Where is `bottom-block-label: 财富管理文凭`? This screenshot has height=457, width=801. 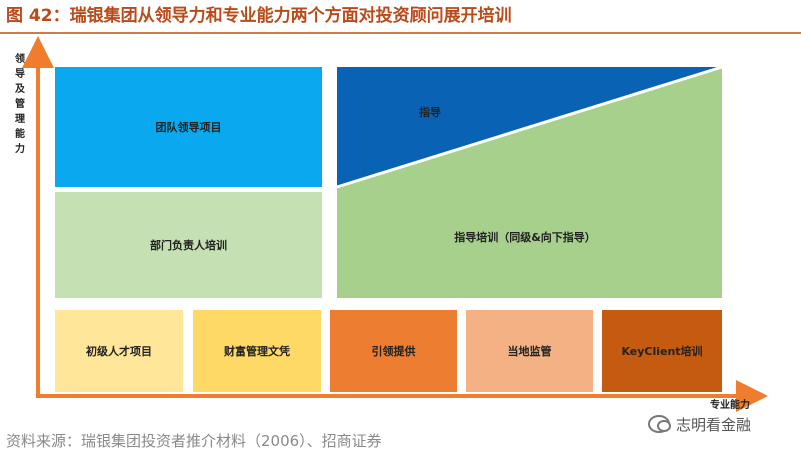
bottom-block-label: 财富管理文凭 is located at coordinates (257, 351).